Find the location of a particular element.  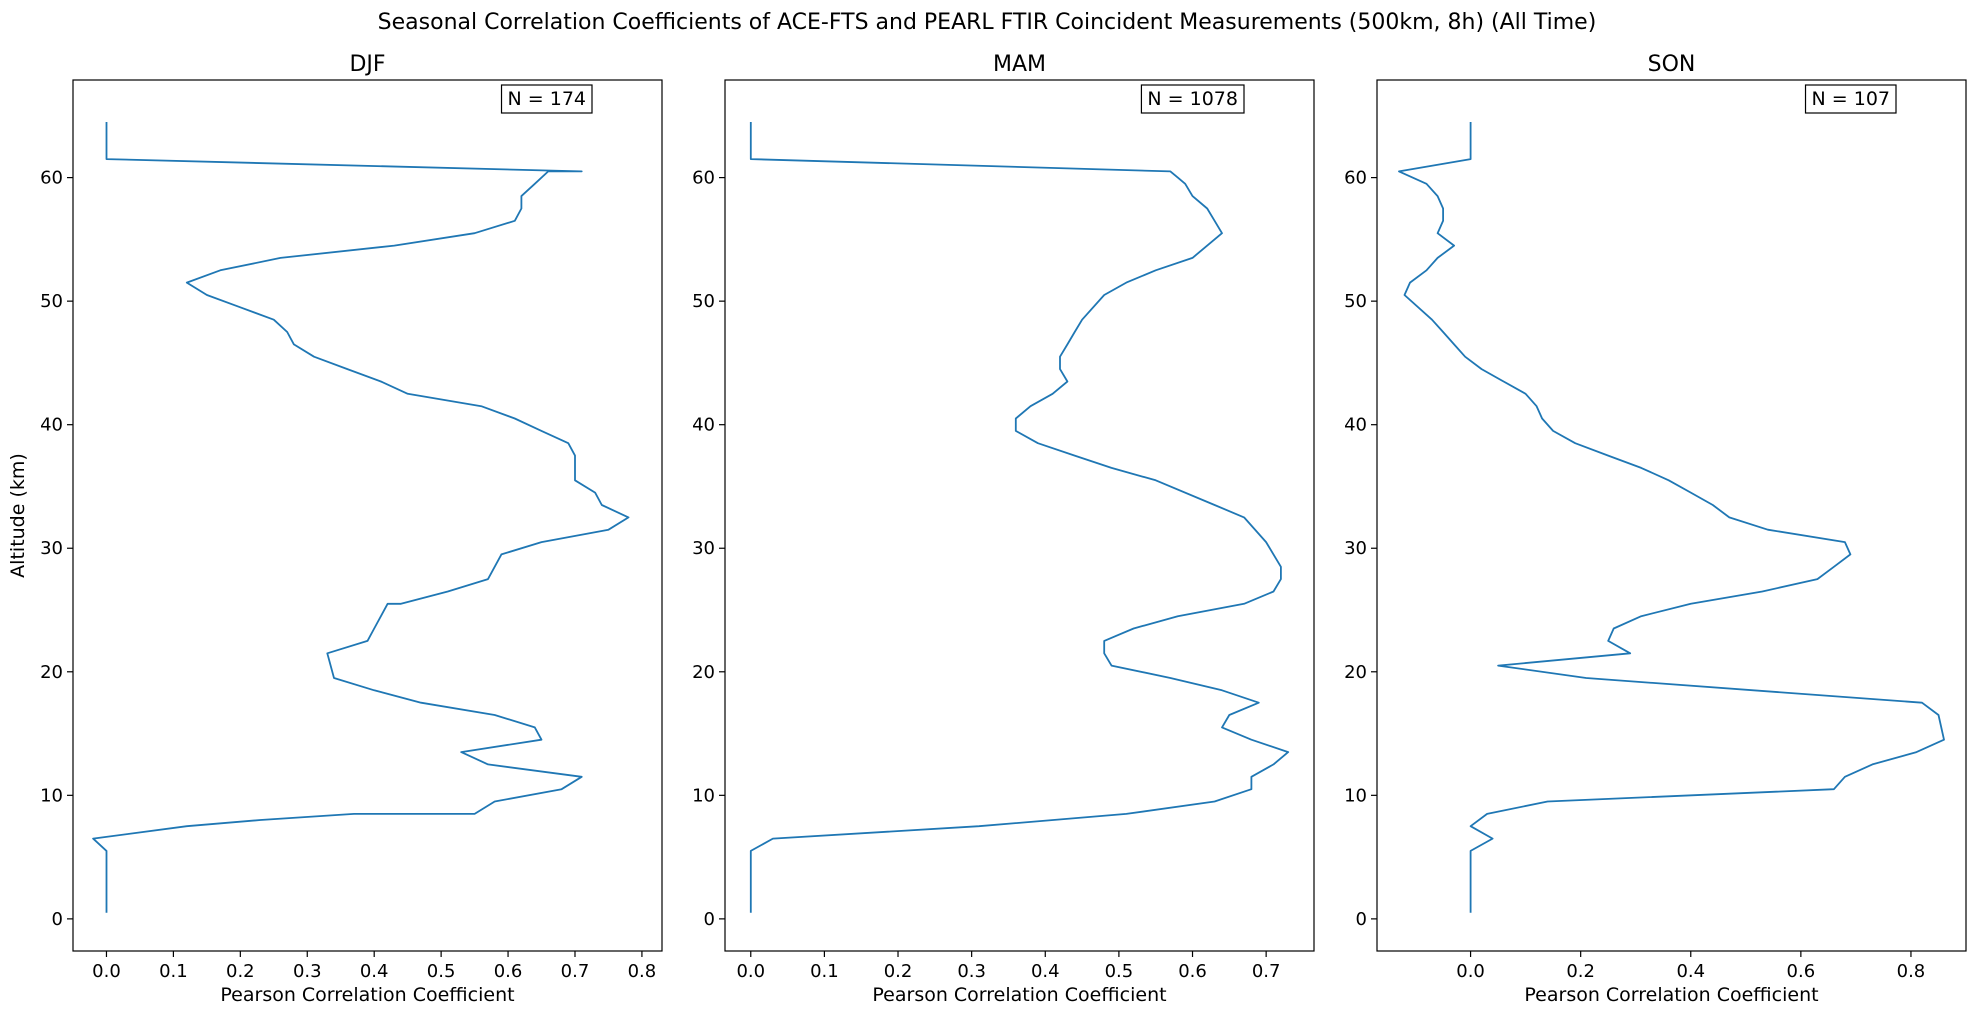

panel-title: MAM is located at coordinates (1019, 64).